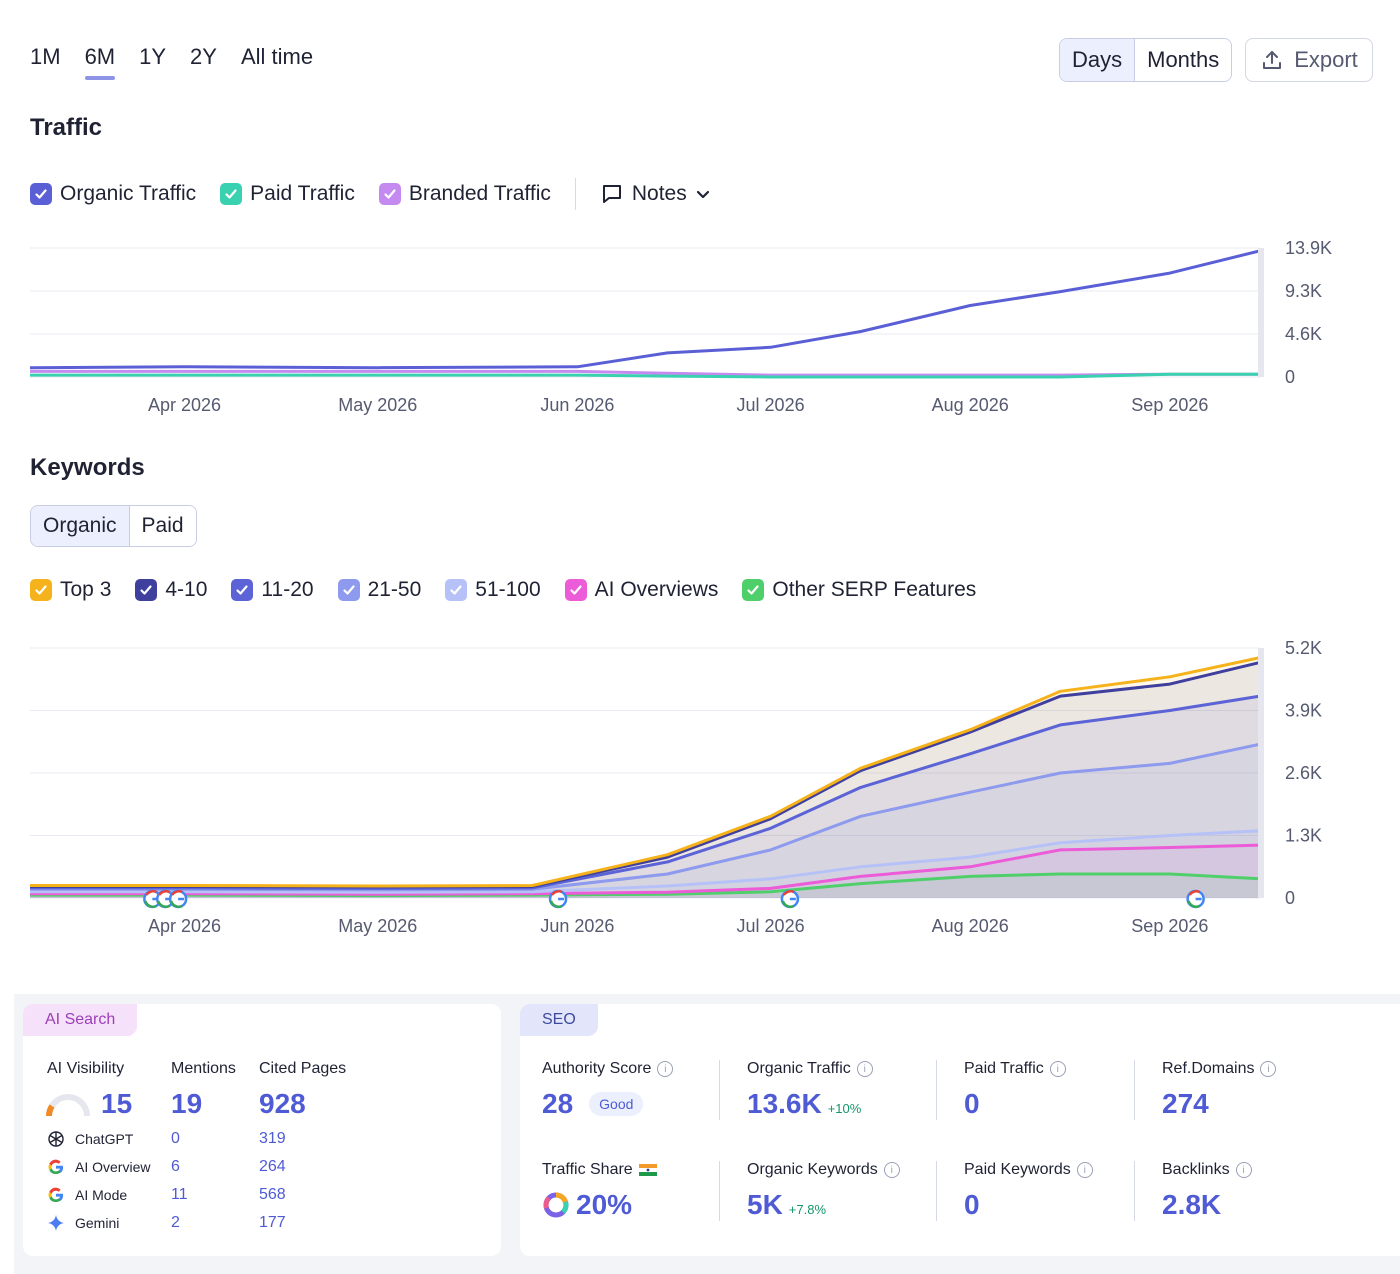 The image size is (1400, 1274). I want to click on source-cited: 264, so click(272, 1166).